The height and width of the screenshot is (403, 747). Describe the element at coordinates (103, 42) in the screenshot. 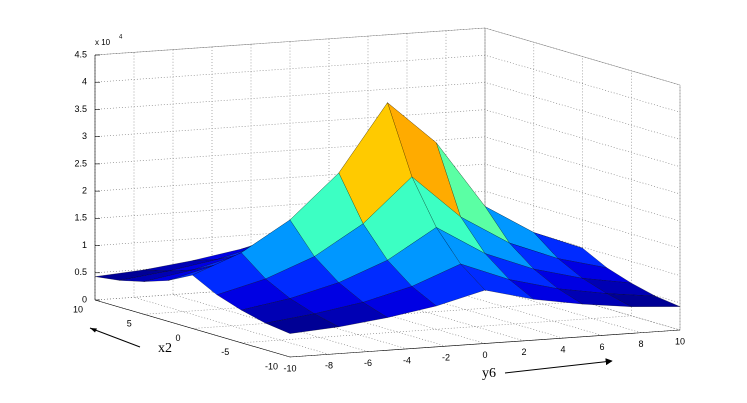

I see `z-exponent-base: x 10` at that location.